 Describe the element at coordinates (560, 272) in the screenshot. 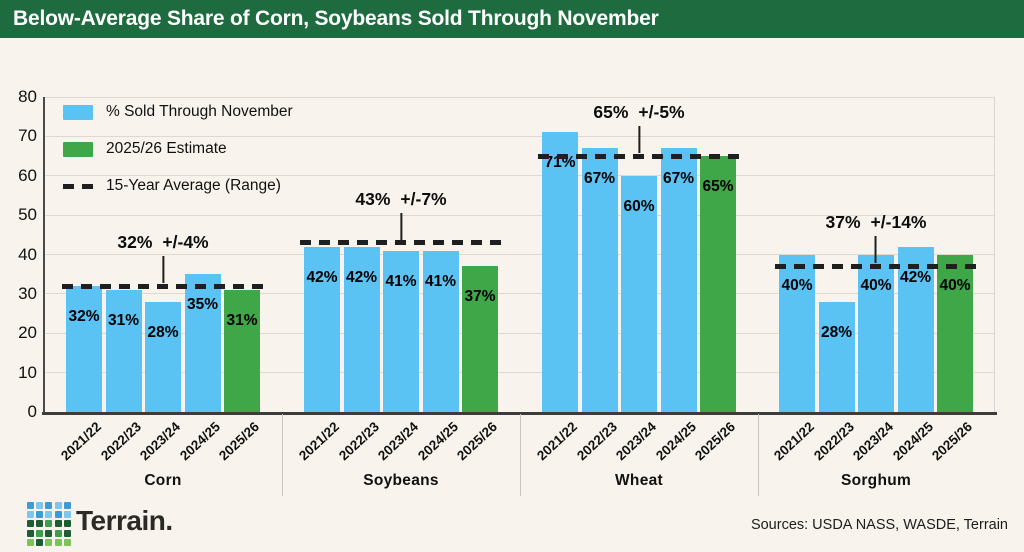

I see `bar-wheat-2021/22: 71%` at that location.